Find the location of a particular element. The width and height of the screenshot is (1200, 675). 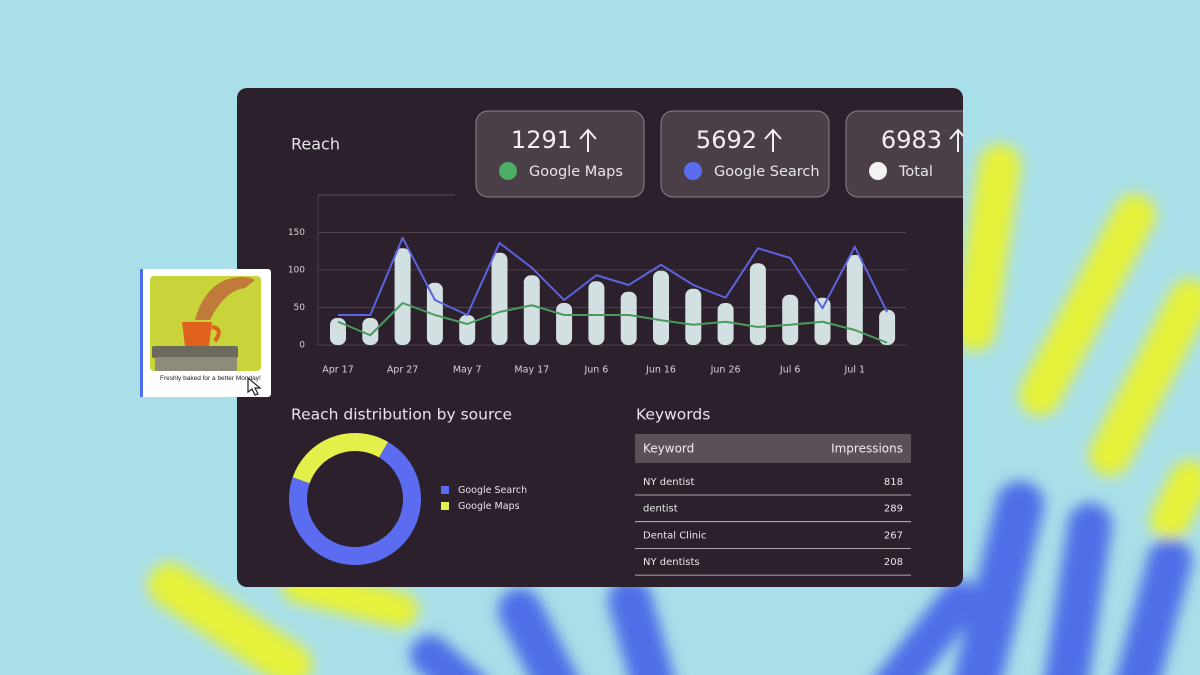

keyword-cell: NY dentist is located at coordinates (669, 482).